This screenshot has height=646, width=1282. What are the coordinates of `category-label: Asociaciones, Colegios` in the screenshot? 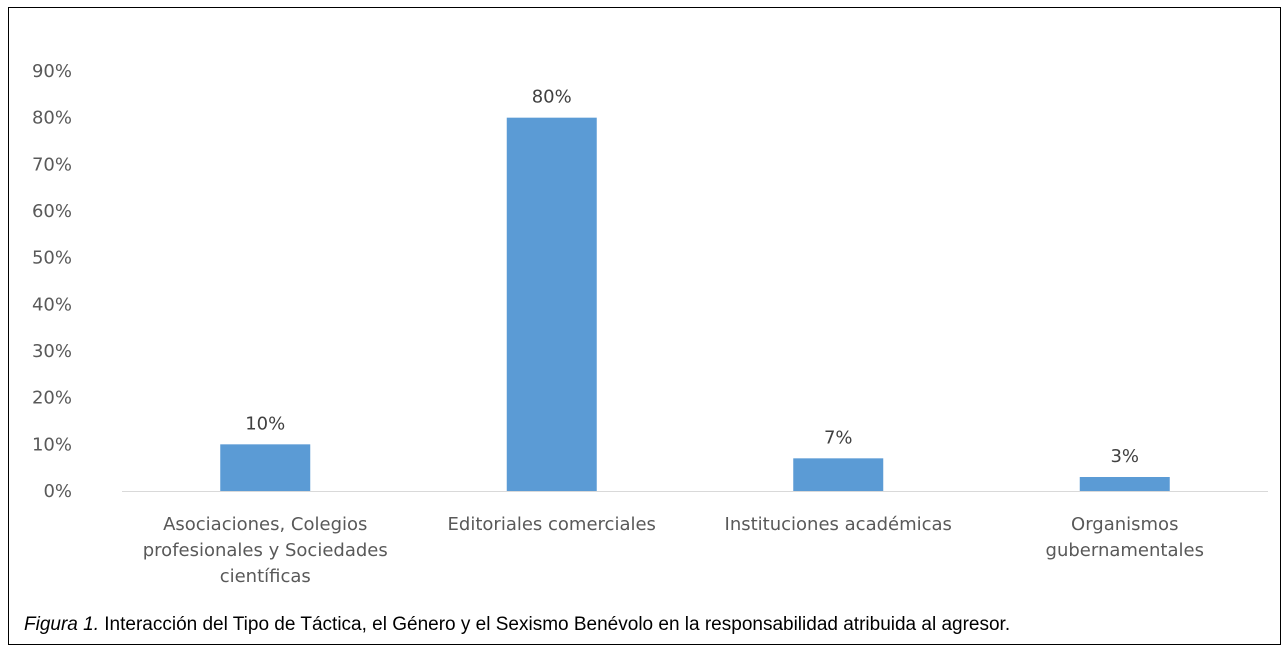 It's located at (265, 524).